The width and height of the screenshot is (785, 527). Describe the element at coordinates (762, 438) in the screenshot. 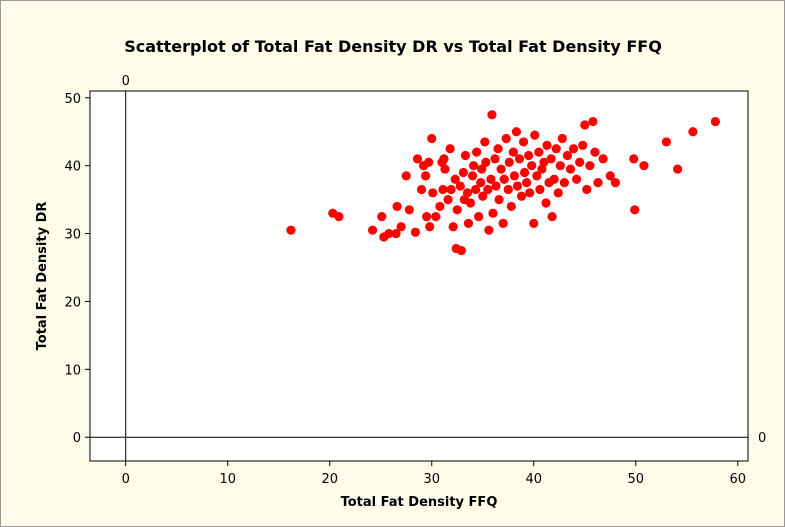

I see `y-reference-line-label: 0` at that location.